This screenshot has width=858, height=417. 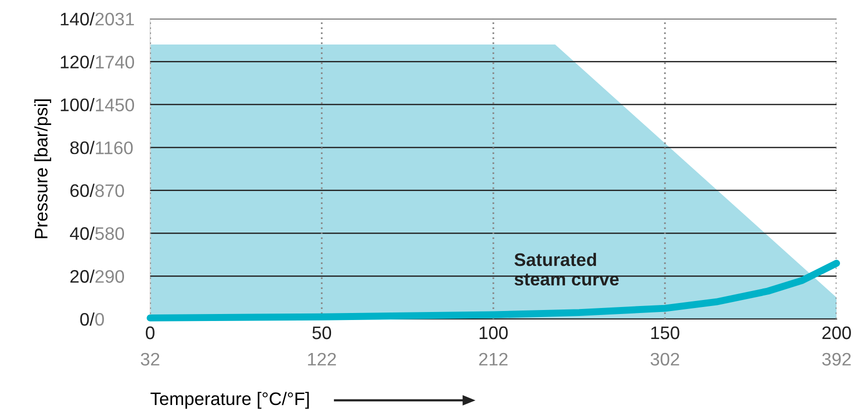 I want to click on y-tick-label: 0/, so click(x=87, y=319).